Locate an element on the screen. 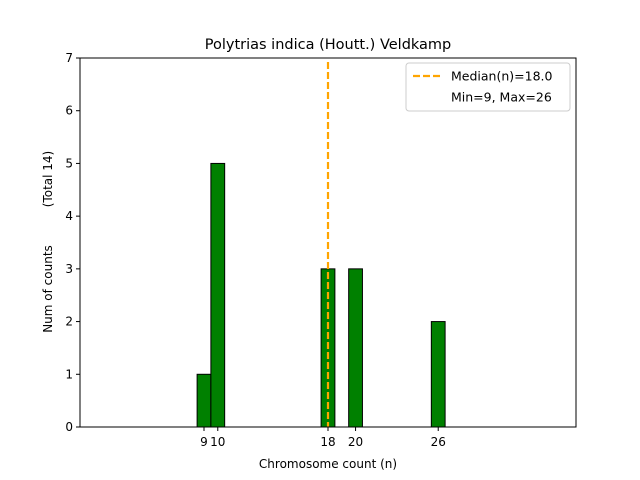 The image size is (640, 480). x-tick-label-18: 18 is located at coordinates (327, 442).